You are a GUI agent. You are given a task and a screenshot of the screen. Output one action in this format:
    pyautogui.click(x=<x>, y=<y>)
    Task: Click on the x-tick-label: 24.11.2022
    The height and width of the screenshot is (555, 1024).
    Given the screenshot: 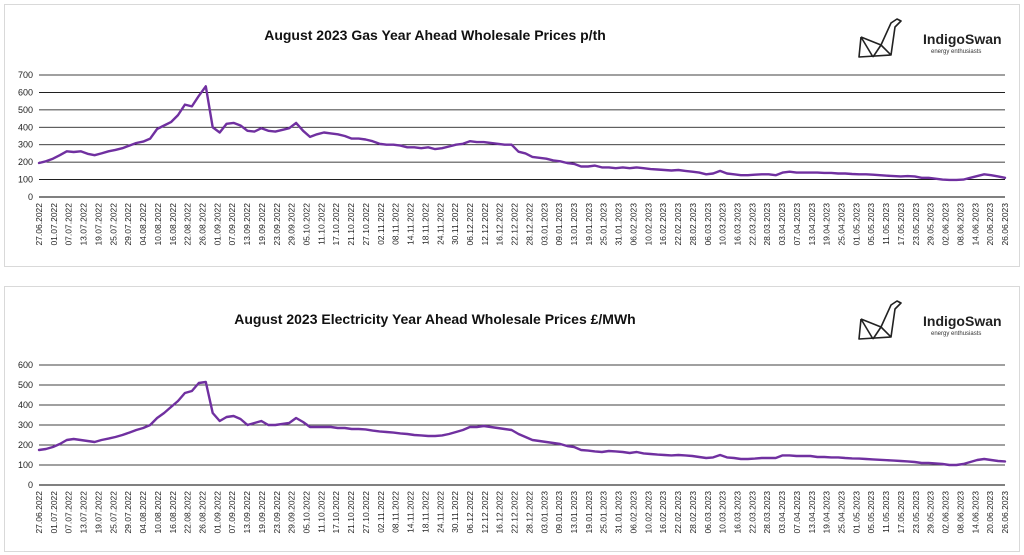 What is the action you would take?
    pyautogui.click(x=440, y=224)
    